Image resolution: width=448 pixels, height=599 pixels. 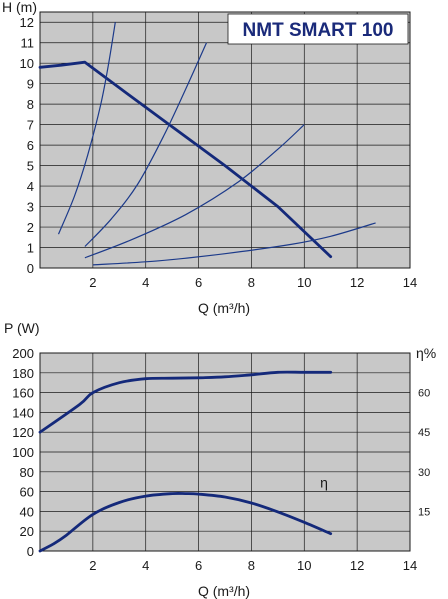 I want to click on head-x-axis-label: Q (m³/h), so click(x=224, y=308).